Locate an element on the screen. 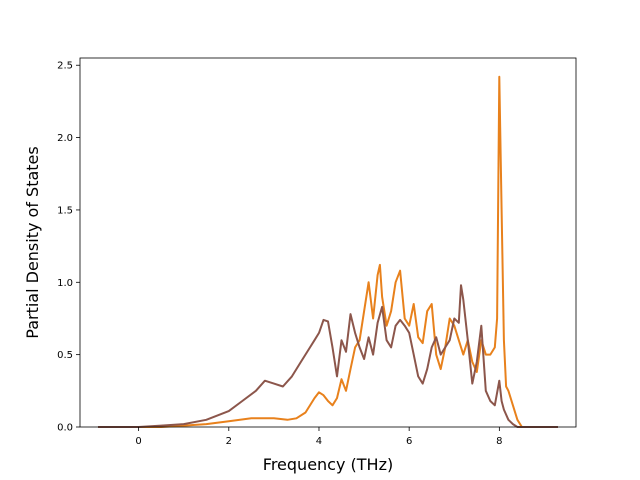  x-axis-ticks: 0 2 4 6 8 is located at coordinates (319, 437).